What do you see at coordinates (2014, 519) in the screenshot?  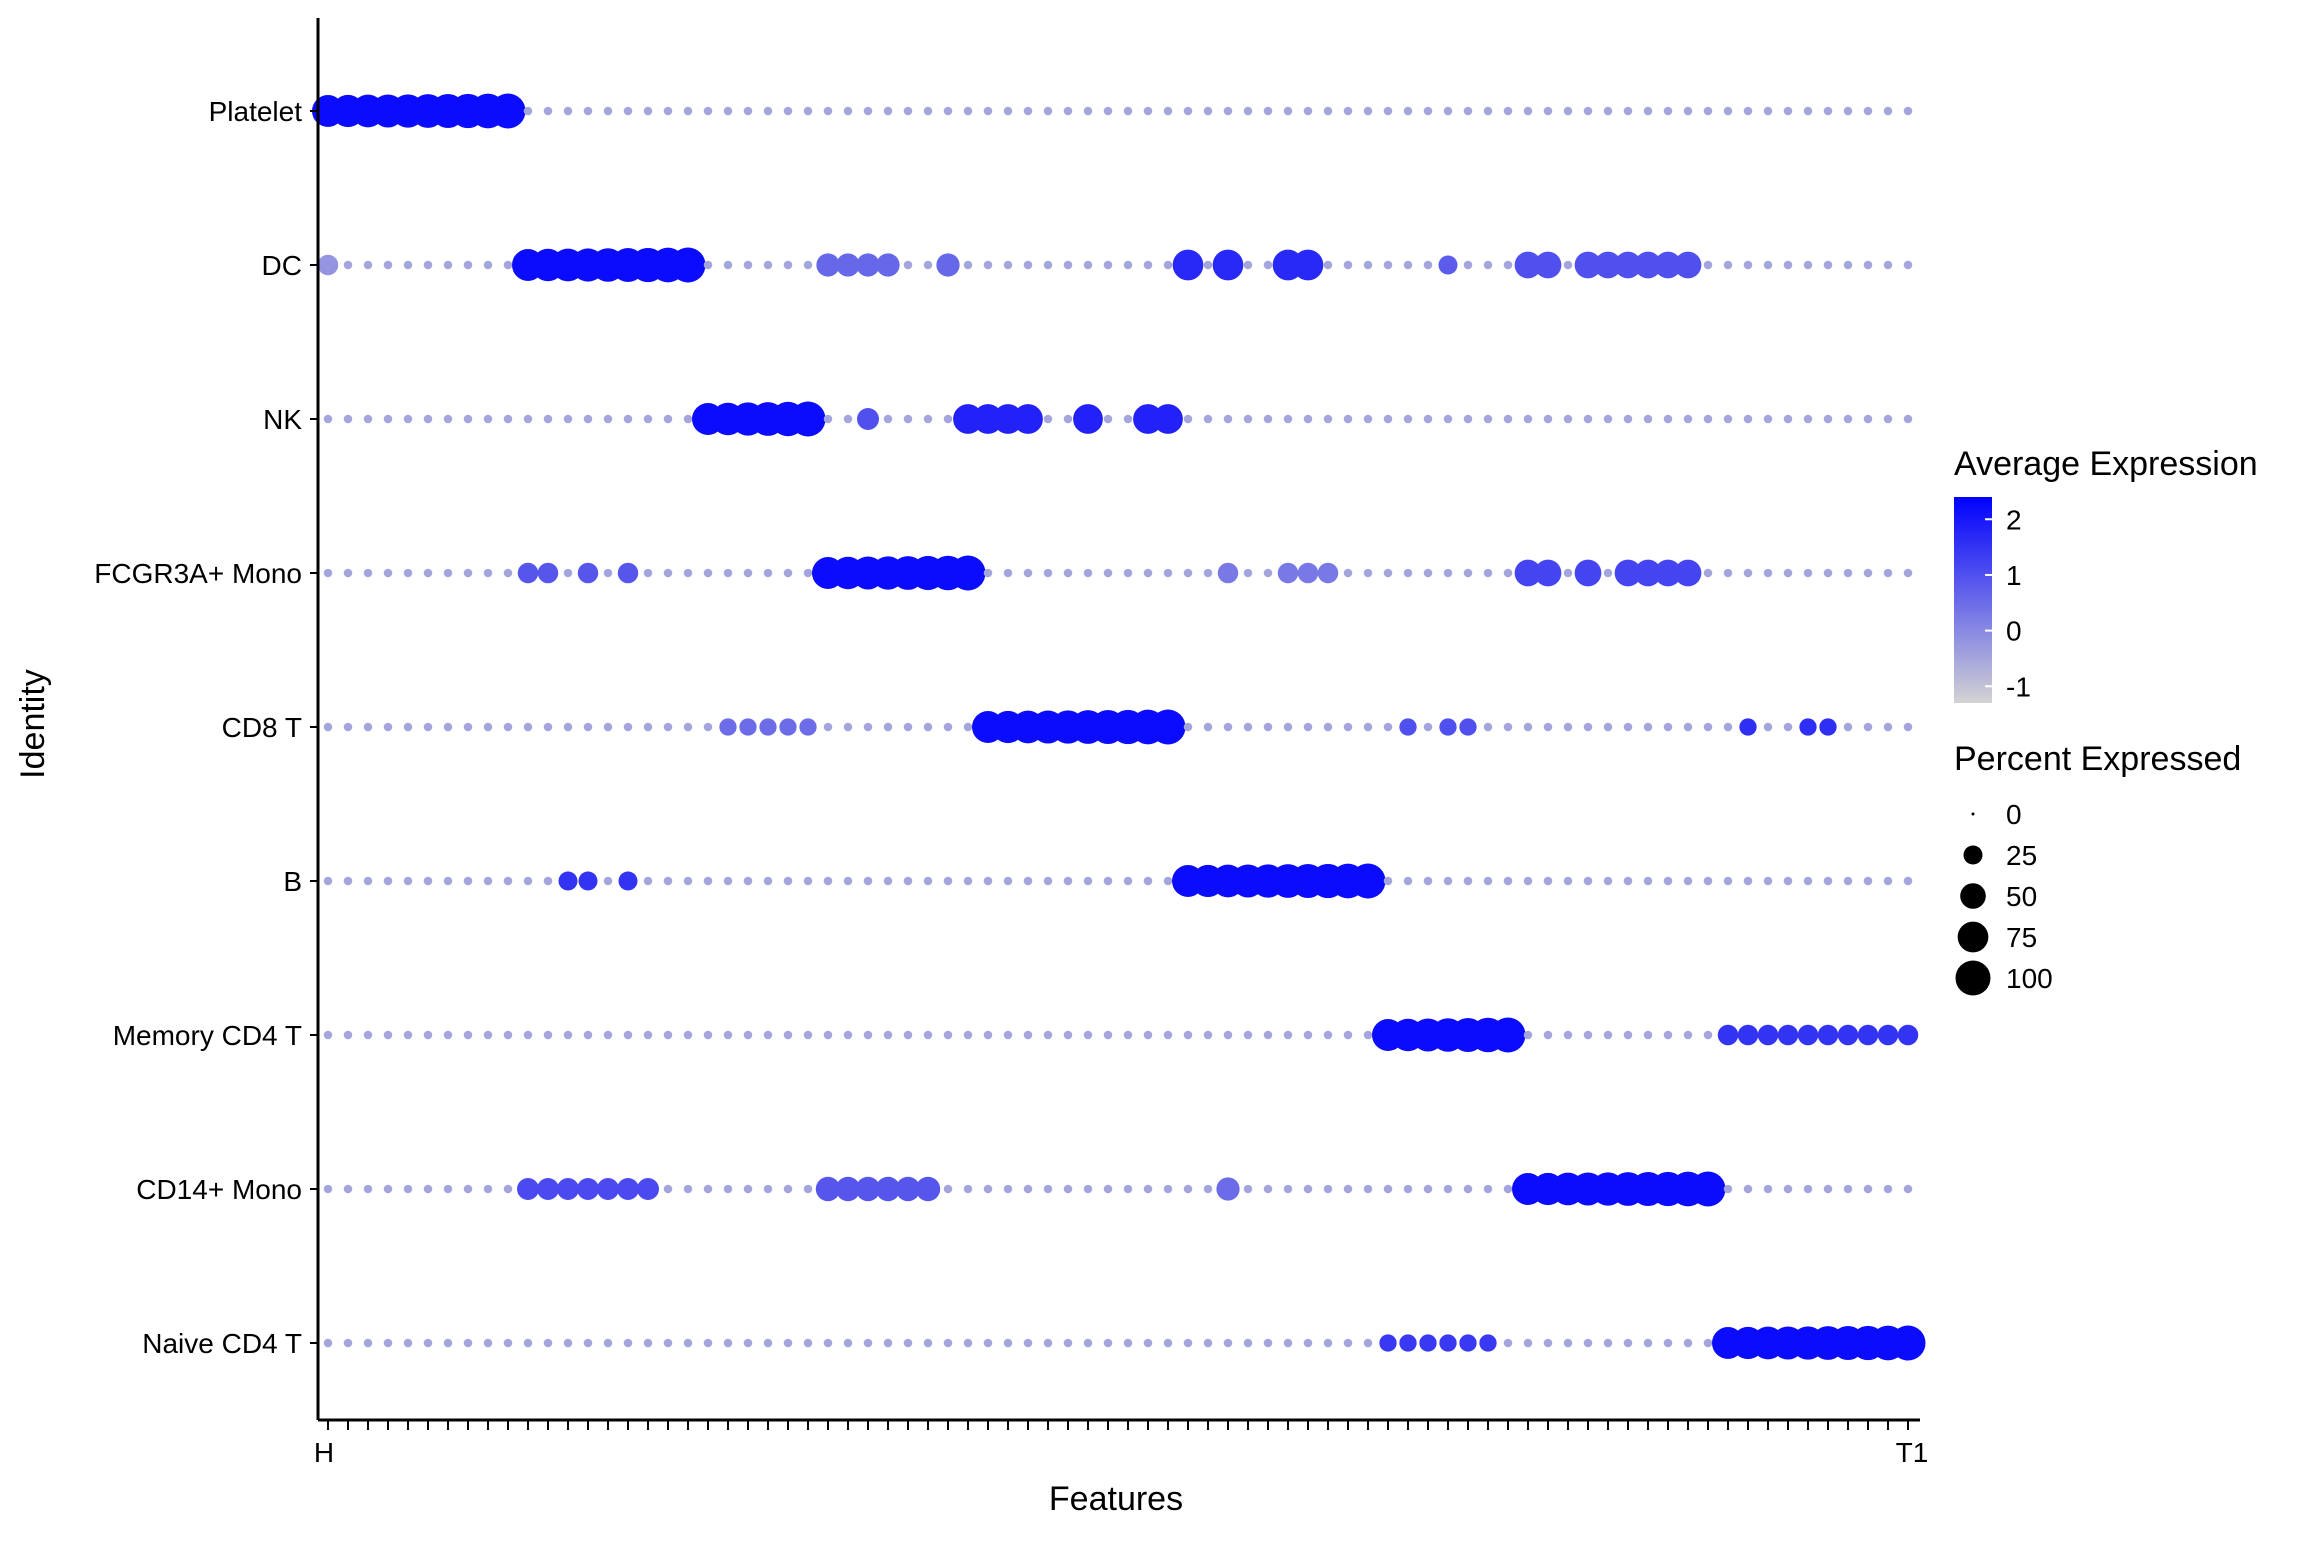 I see `legend-expression-tick-label: 2` at bounding box center [2014, 519].